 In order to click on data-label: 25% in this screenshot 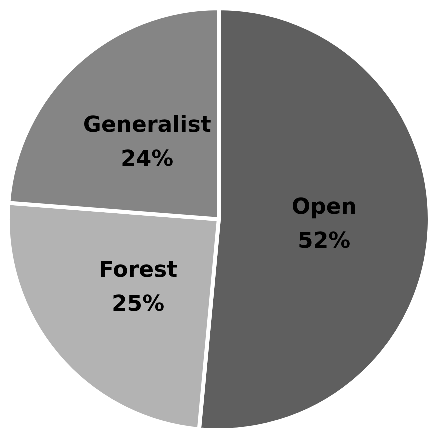, I will do `click(138, 305)`.